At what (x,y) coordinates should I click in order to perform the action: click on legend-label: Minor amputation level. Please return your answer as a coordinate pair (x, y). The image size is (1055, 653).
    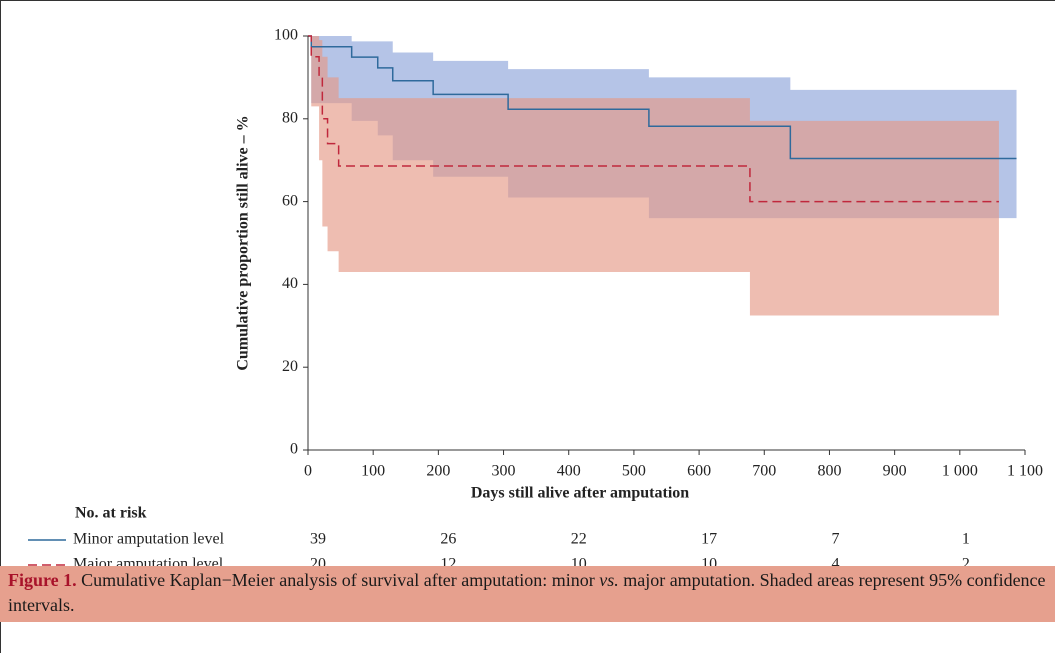
    Looking at the image, I should click on (149, 539).